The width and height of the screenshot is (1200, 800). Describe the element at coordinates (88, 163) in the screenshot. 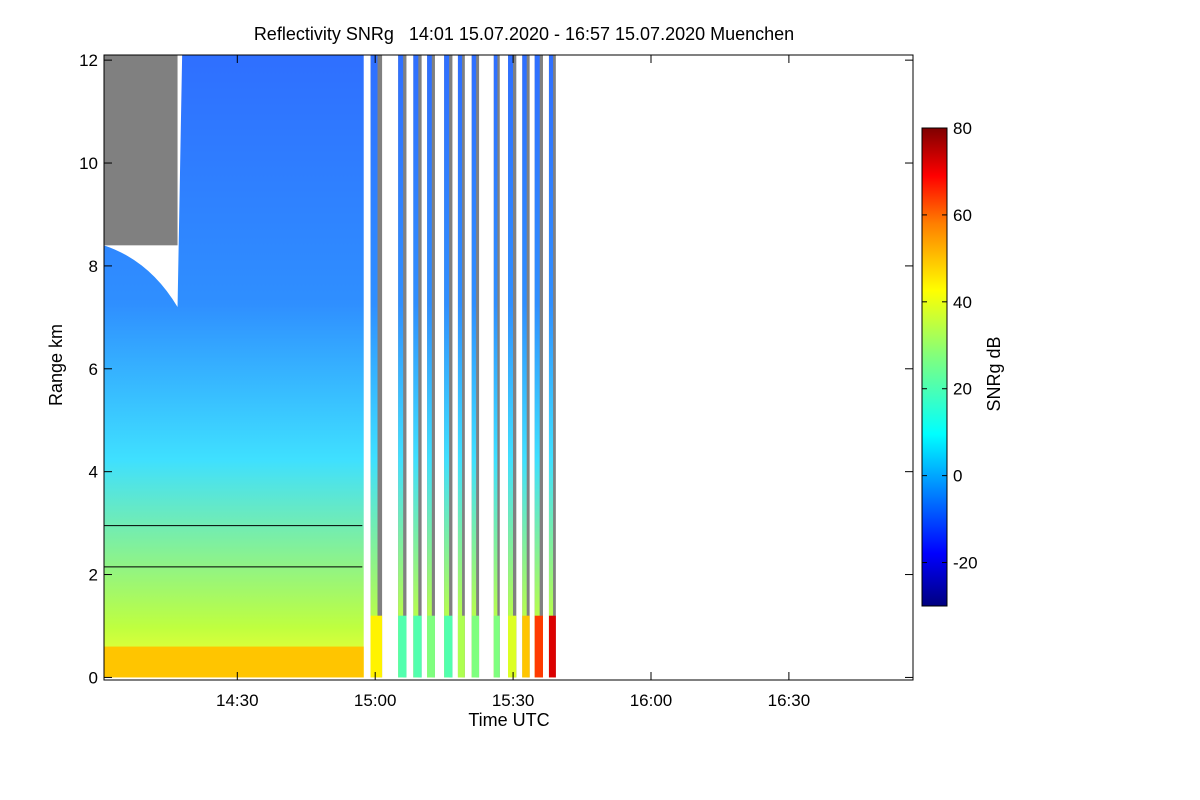

I see `y-tick-label: 10` at that location.